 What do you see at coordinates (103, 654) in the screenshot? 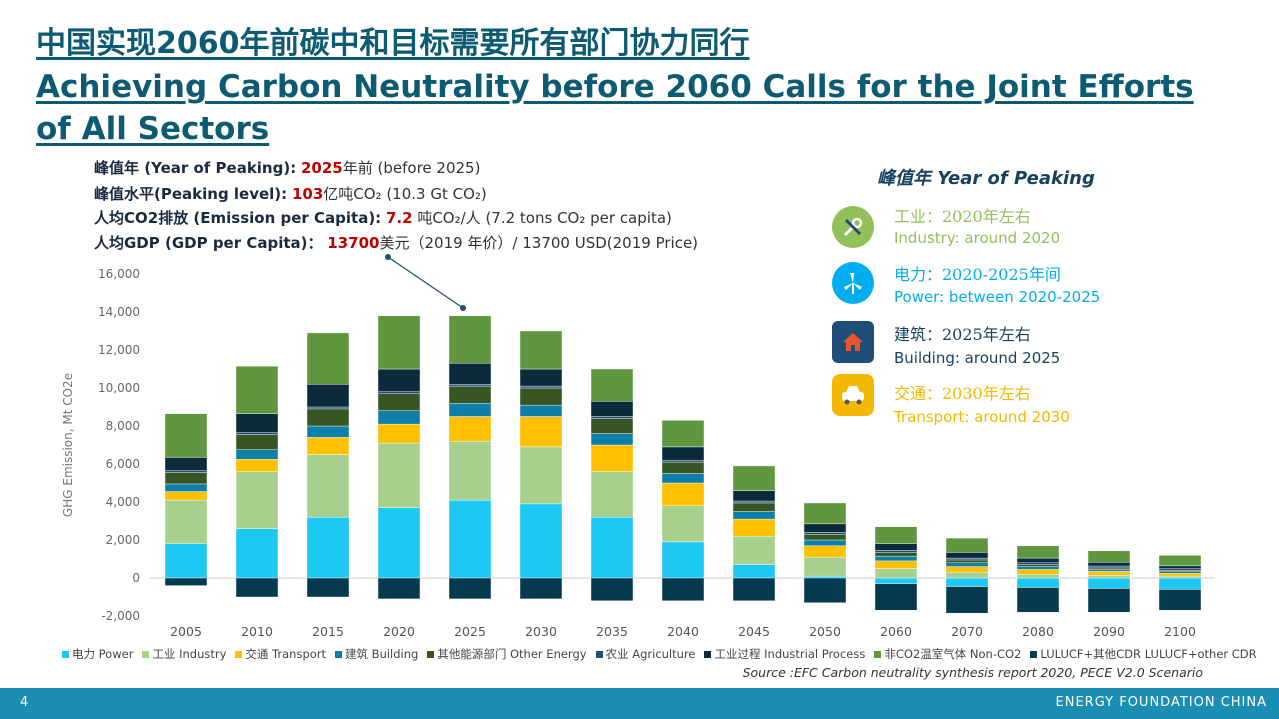
I see `legend-label: 电力 Power` at bounding box center [103, 654].